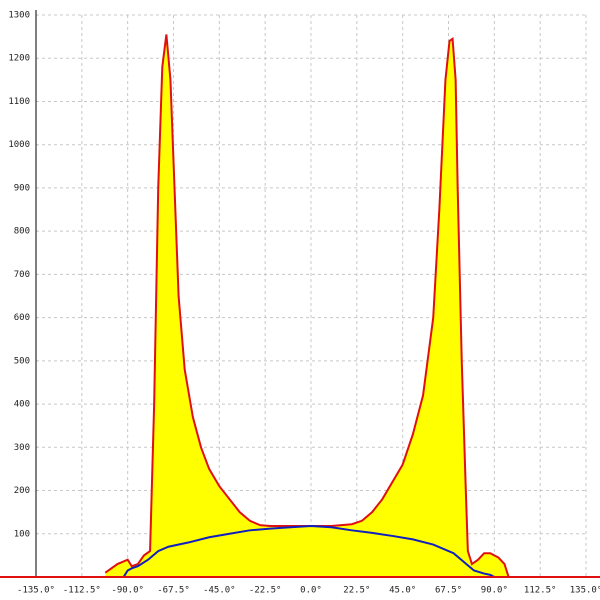  Describe the element at coordinates (19, 59) in the screenshot. I see `y-tick-label: 1200` at that location.